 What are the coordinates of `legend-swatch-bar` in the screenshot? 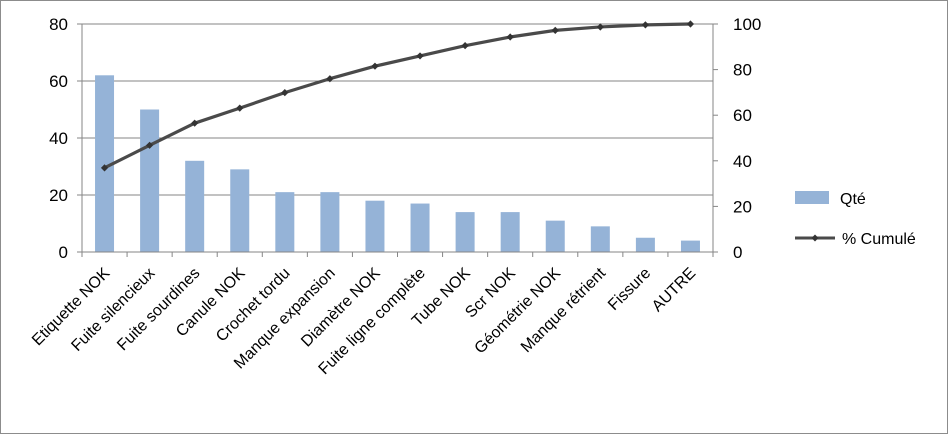 It's located at (812, 197).